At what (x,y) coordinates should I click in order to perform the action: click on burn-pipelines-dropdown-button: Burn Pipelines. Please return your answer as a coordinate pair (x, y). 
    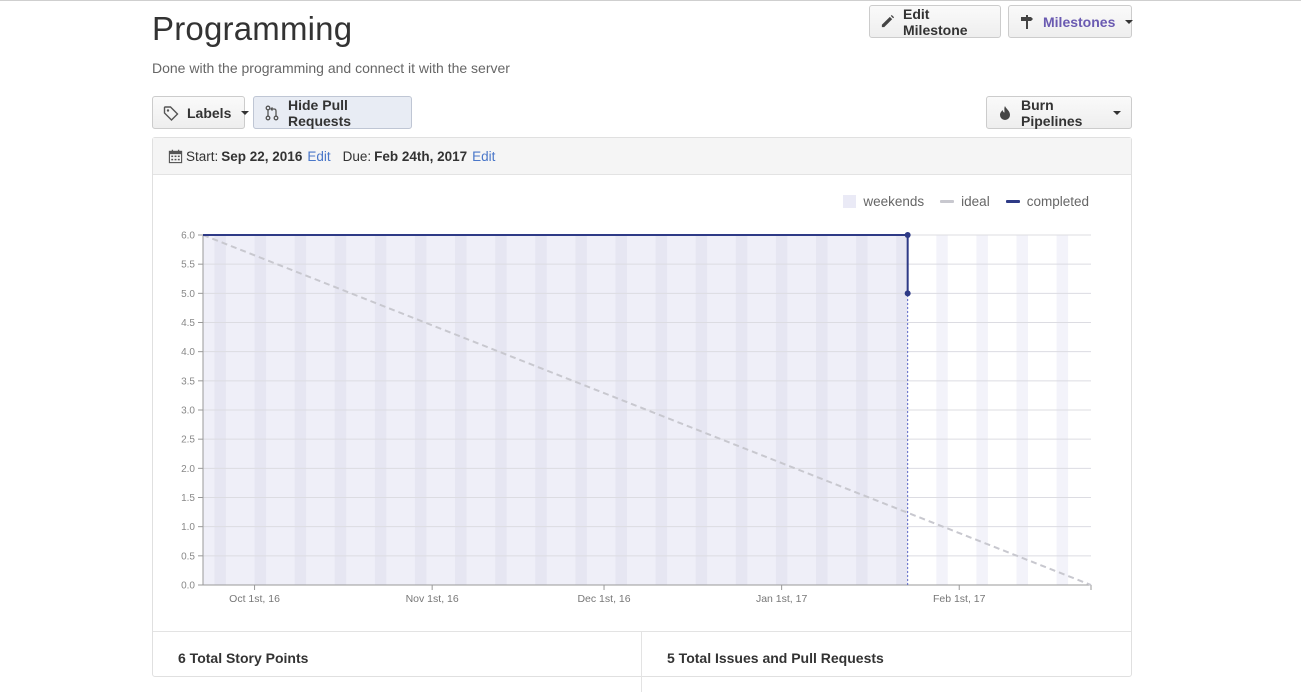
    Looking at the image, I should click on (1059, 112).